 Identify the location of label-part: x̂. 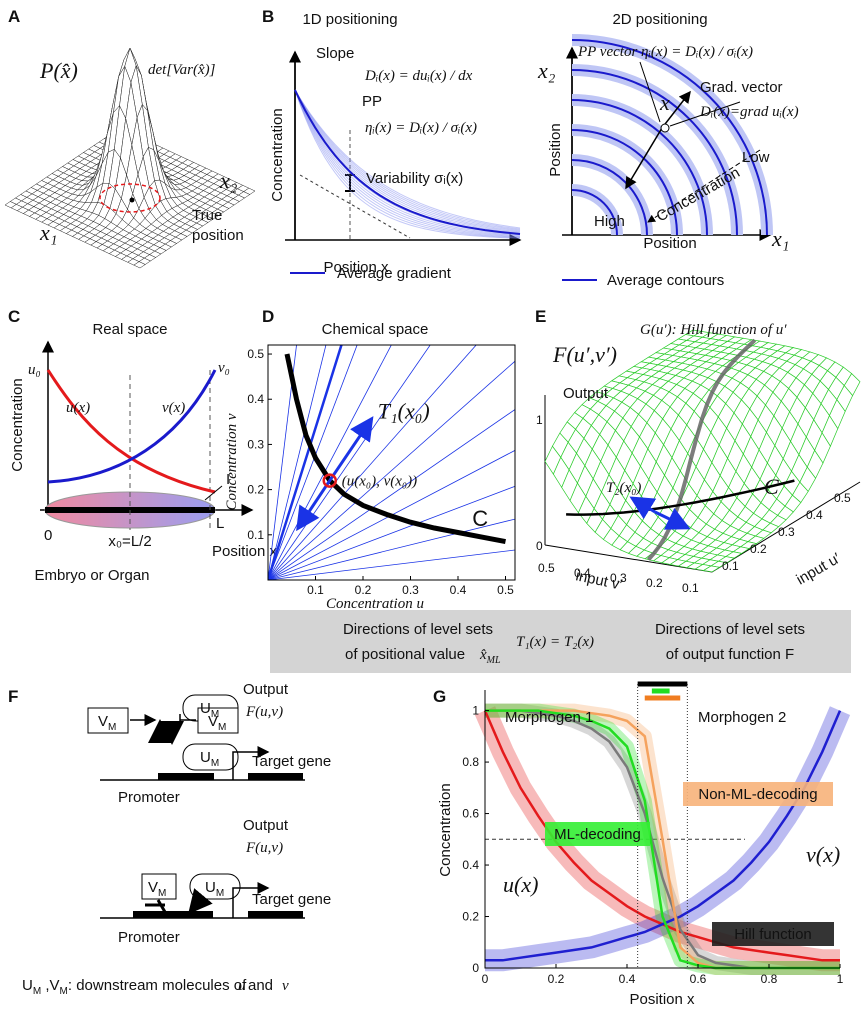
(483, 655).